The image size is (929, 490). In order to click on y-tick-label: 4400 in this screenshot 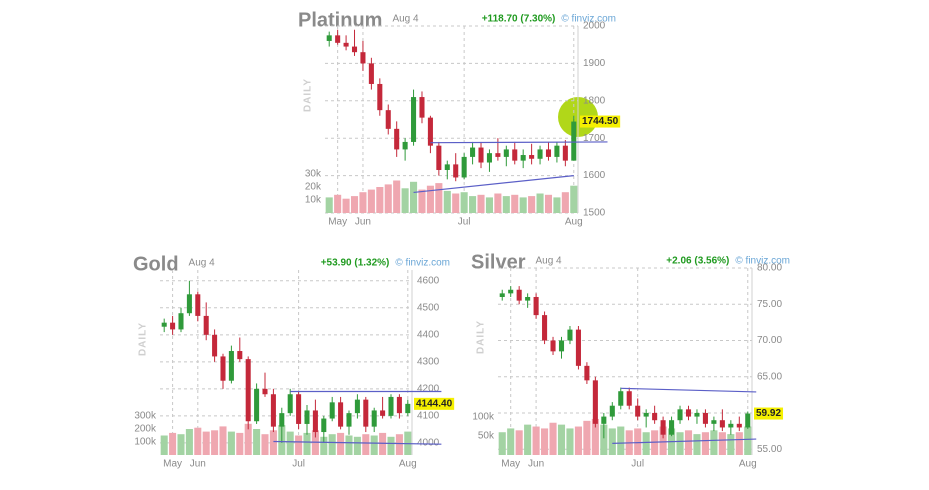, I will do `click(428, 334)`.